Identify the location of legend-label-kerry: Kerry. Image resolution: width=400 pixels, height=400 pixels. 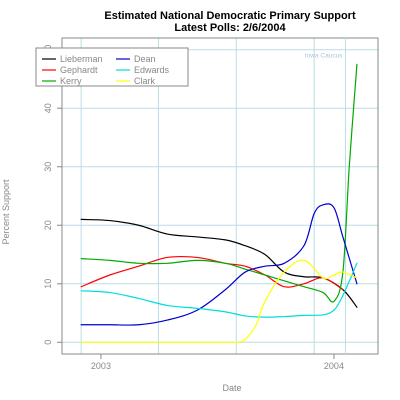
(71, 81).